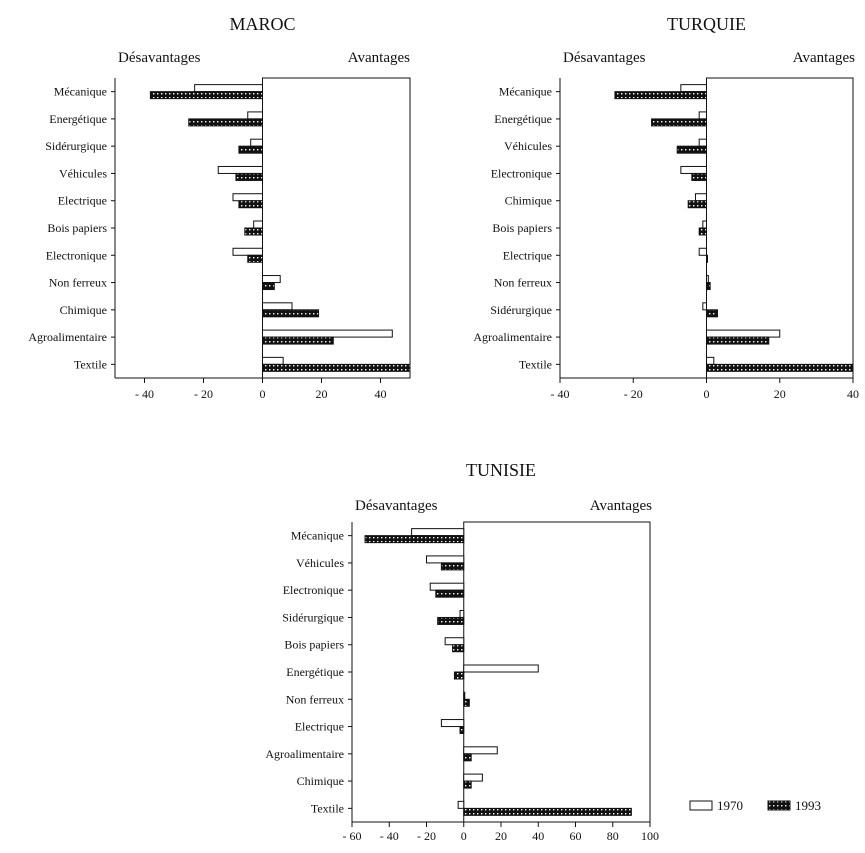 The height and width of the screenshot is (853, 865). What do you see at coordinates (779, 805) in the screenshot?
I see `legend-swatch-1993` at bounding box center [779, 805].